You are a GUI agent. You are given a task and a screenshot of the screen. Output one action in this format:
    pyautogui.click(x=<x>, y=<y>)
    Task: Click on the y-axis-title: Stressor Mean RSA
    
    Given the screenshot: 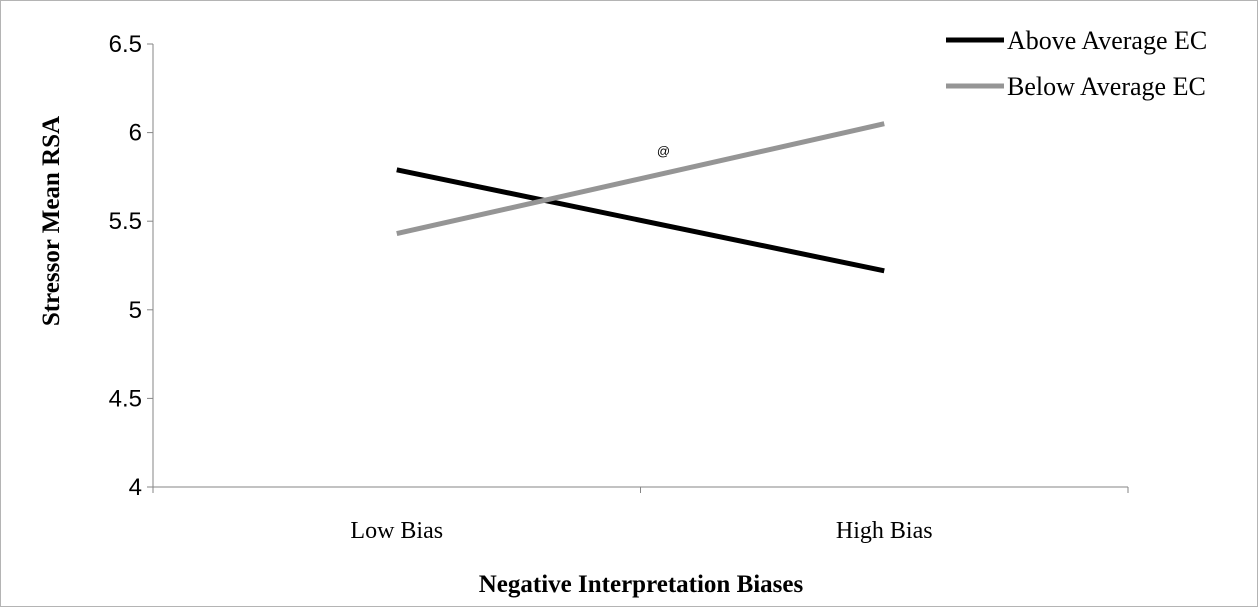 What is the action you would take?
    pyautogui.click(x=51, y=221)
    